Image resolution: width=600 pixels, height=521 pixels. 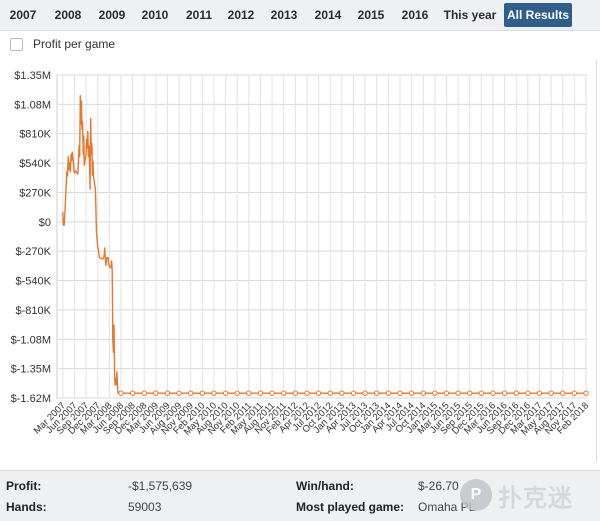 What do you see at coordinates (34, 311) in the screenshot?
I see `y-tick-label: $-810K` at bounding box center [34, 311].